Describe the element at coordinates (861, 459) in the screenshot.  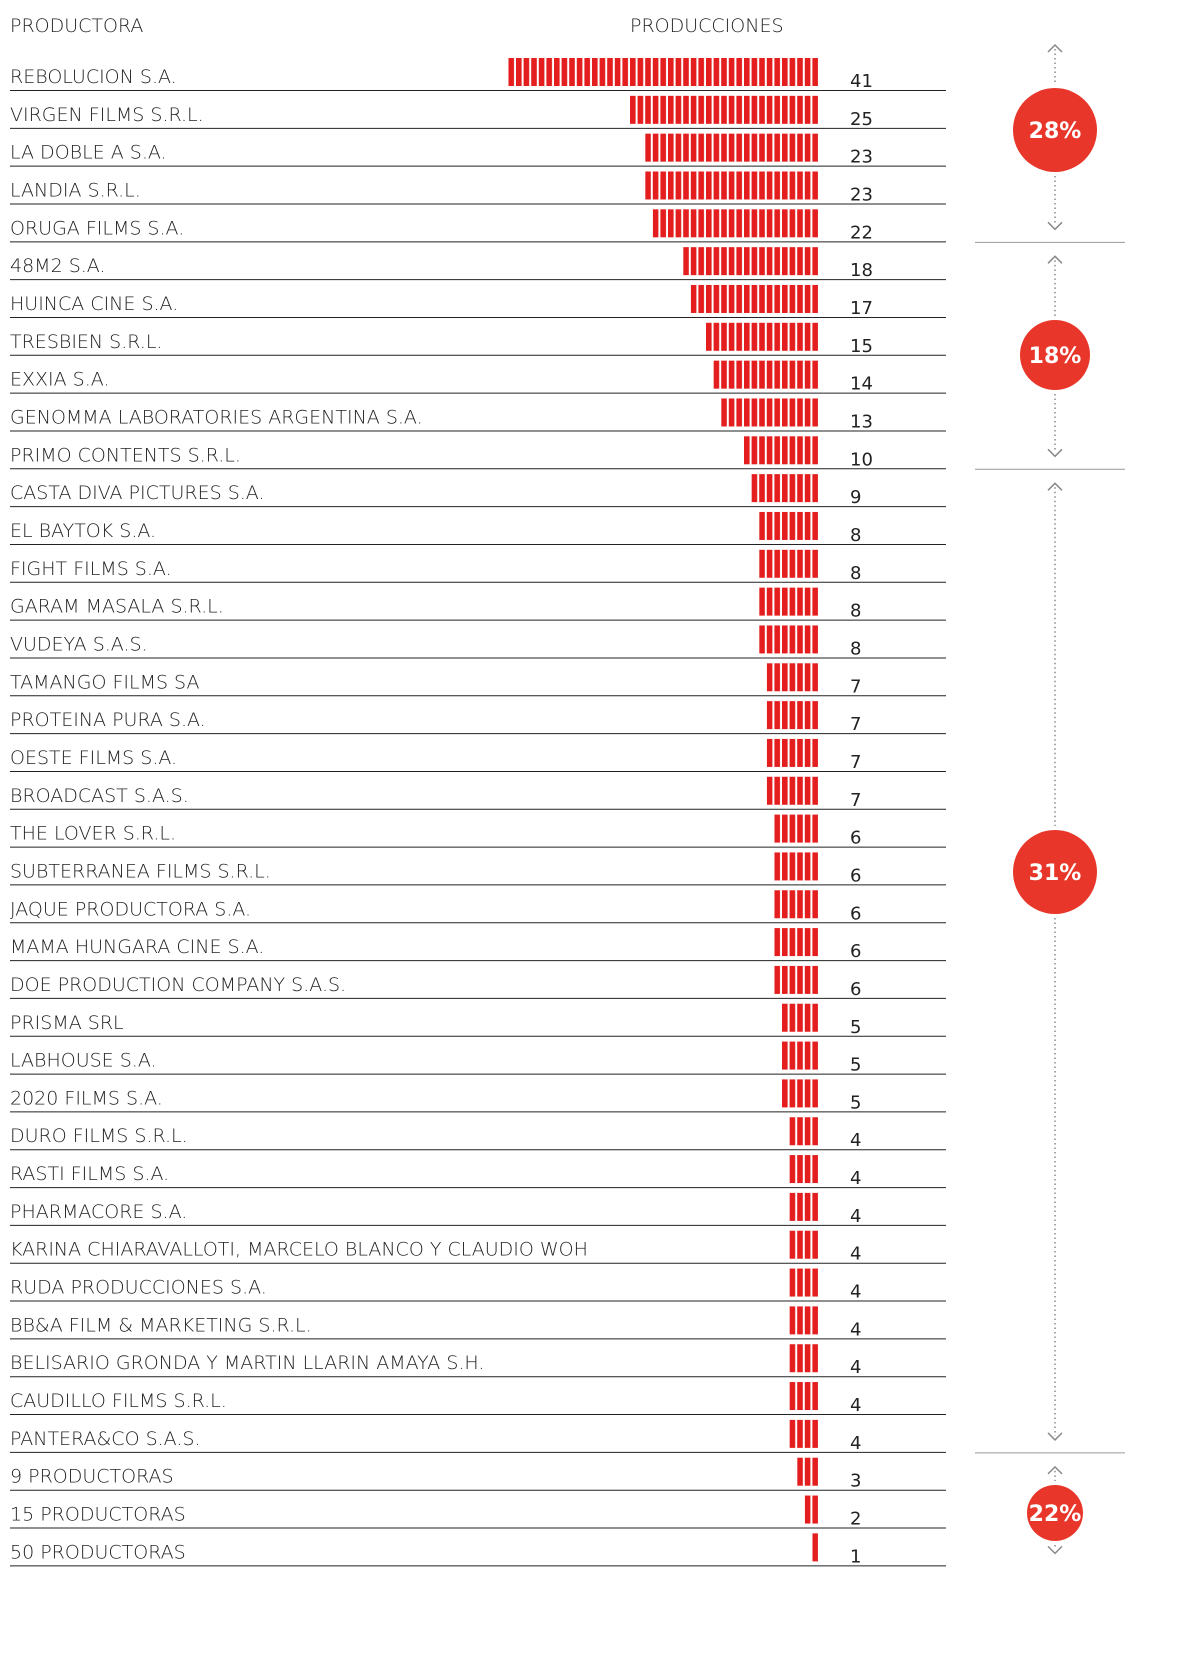
I see `value-label: 10` at that location.